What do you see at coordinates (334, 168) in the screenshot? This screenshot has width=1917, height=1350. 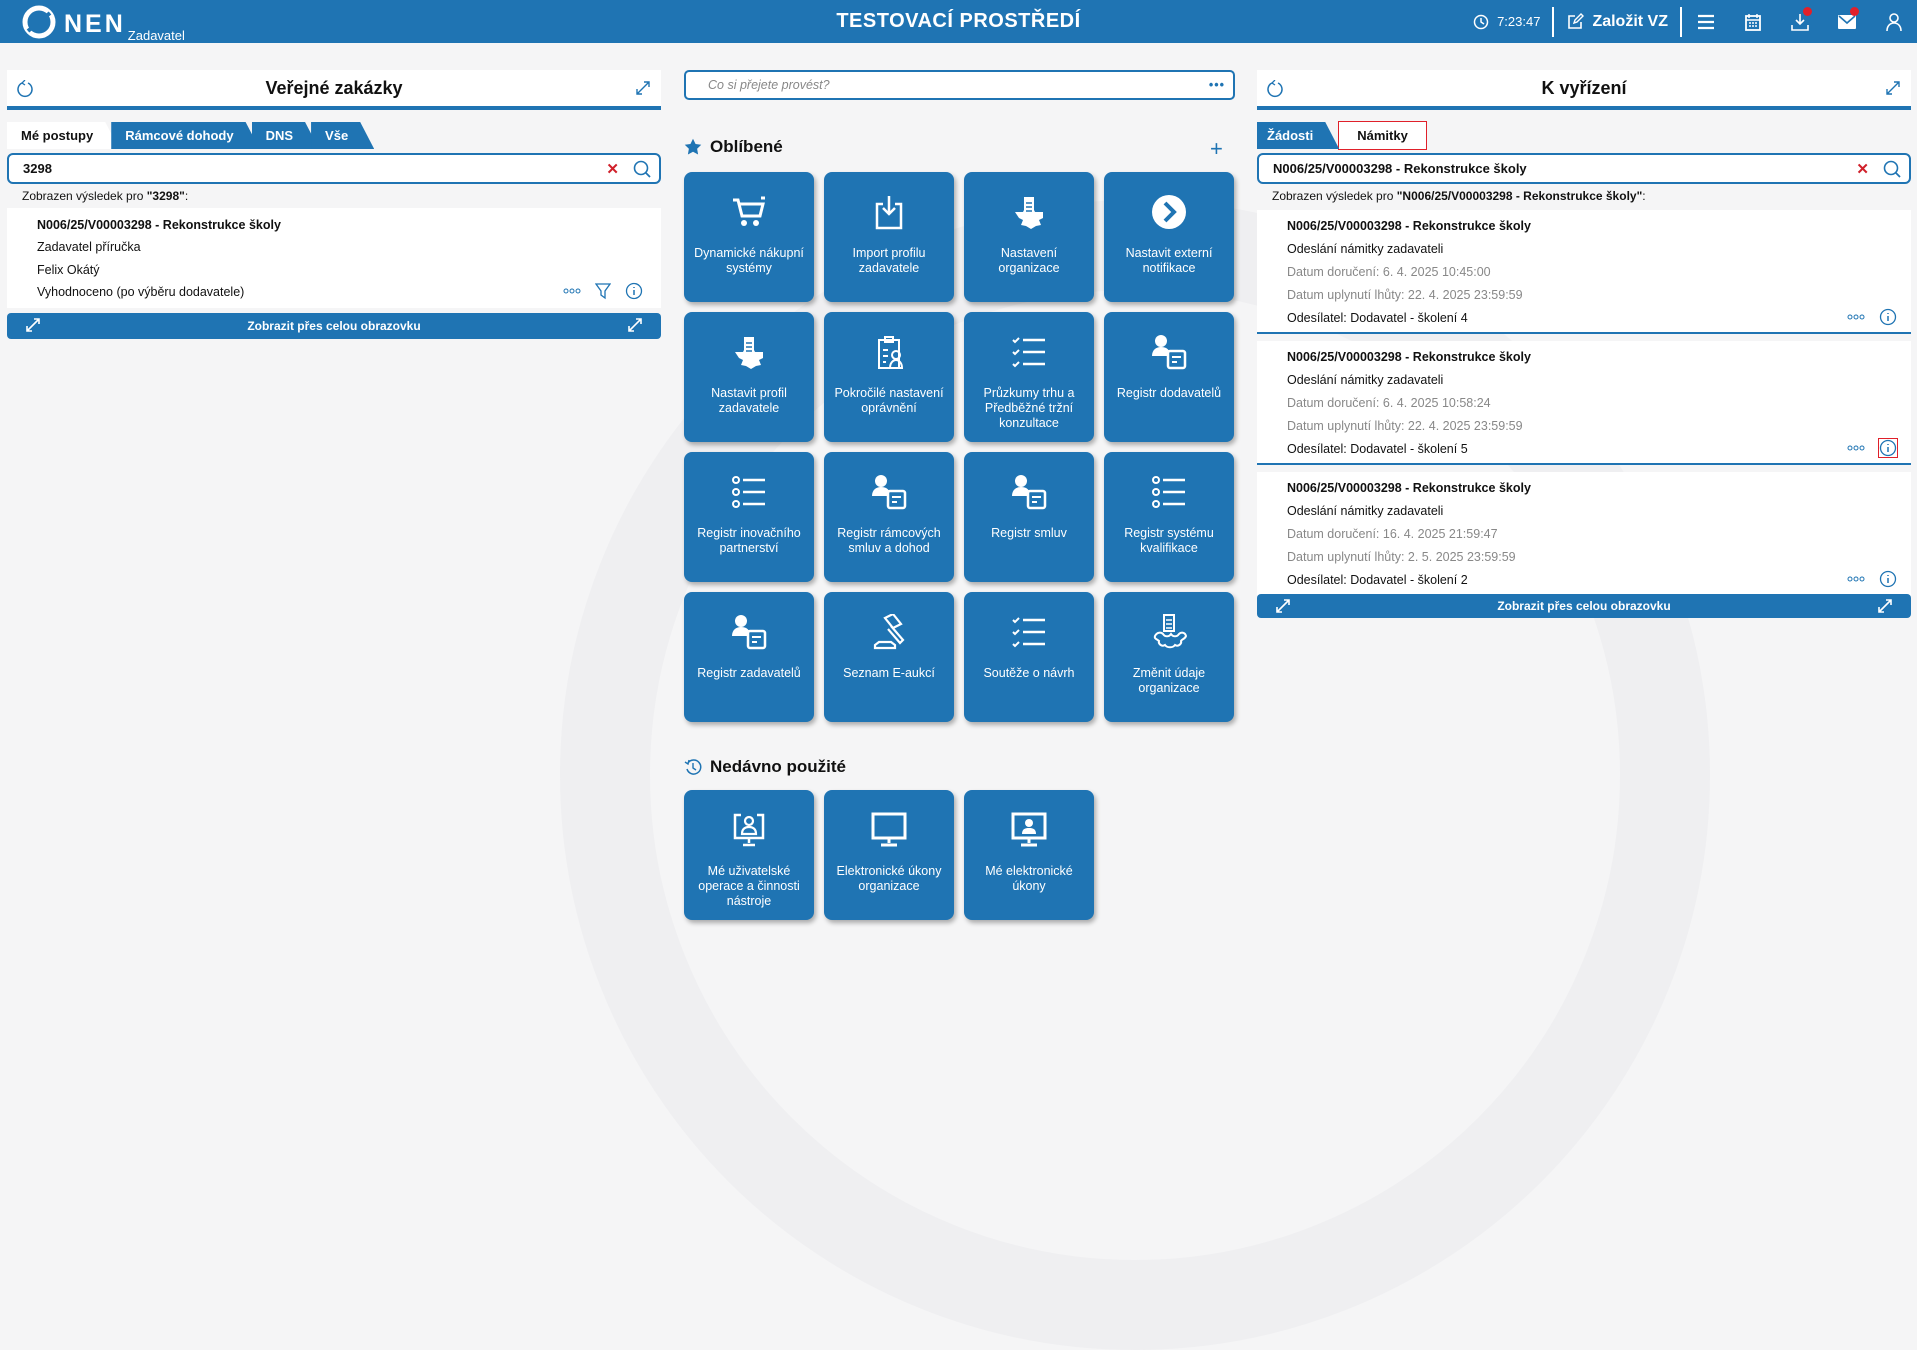 I see `contracts-search-input: 3298 ✕` at bounding box center [334, 168].